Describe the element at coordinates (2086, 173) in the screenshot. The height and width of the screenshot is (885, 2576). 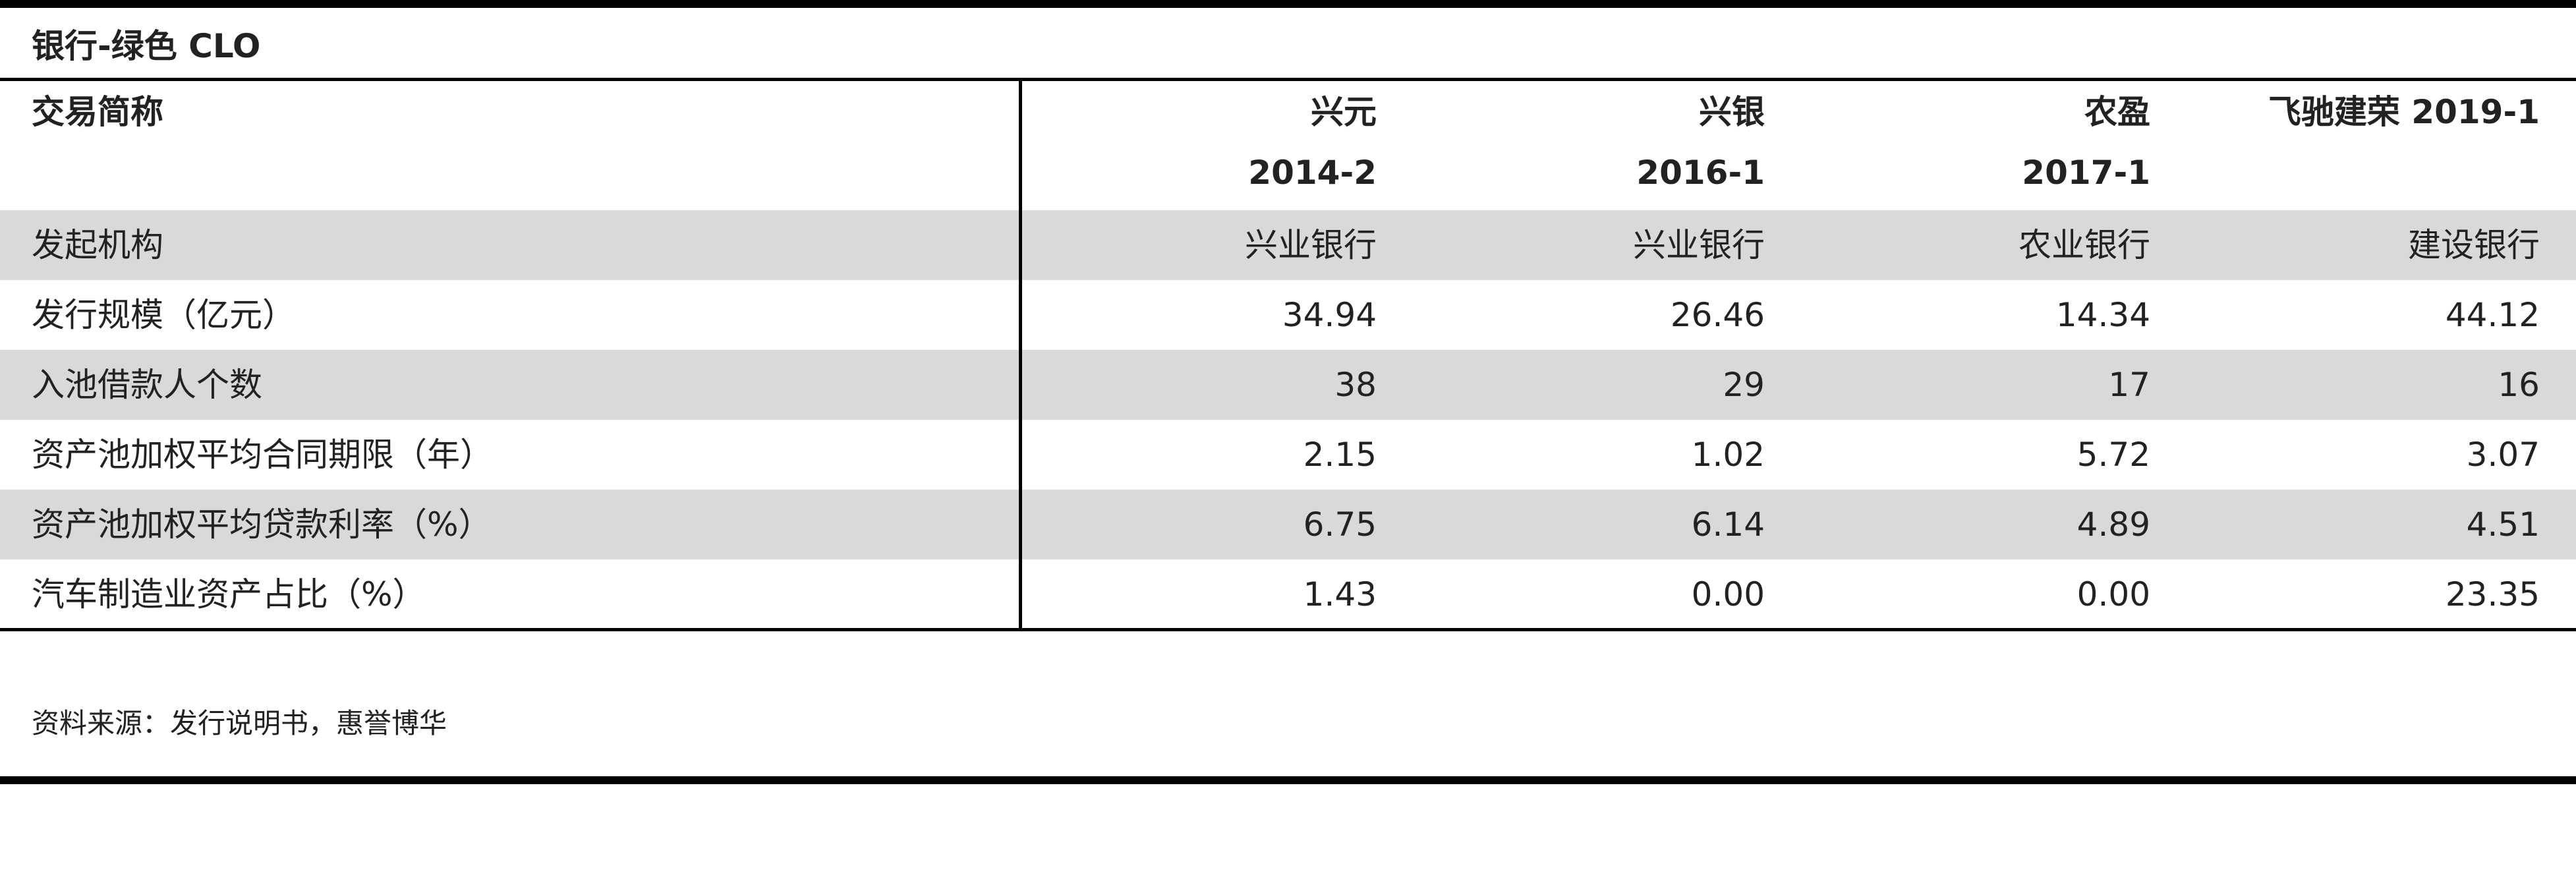
I see `header-cell: 2017-1` at that location.